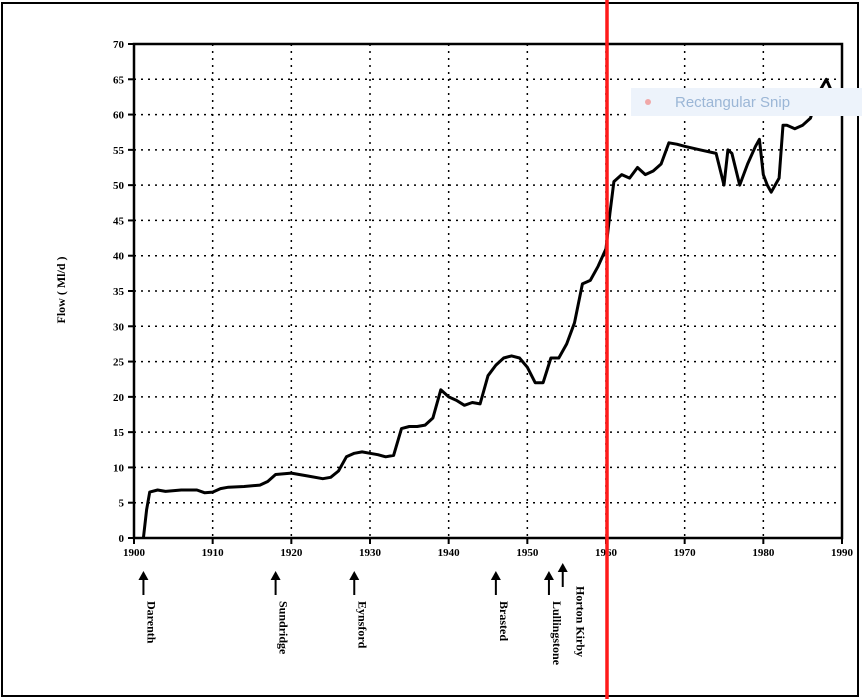 The image size is (862, 699). I want to click on x-tick-label: 1900, so click(134, 553).